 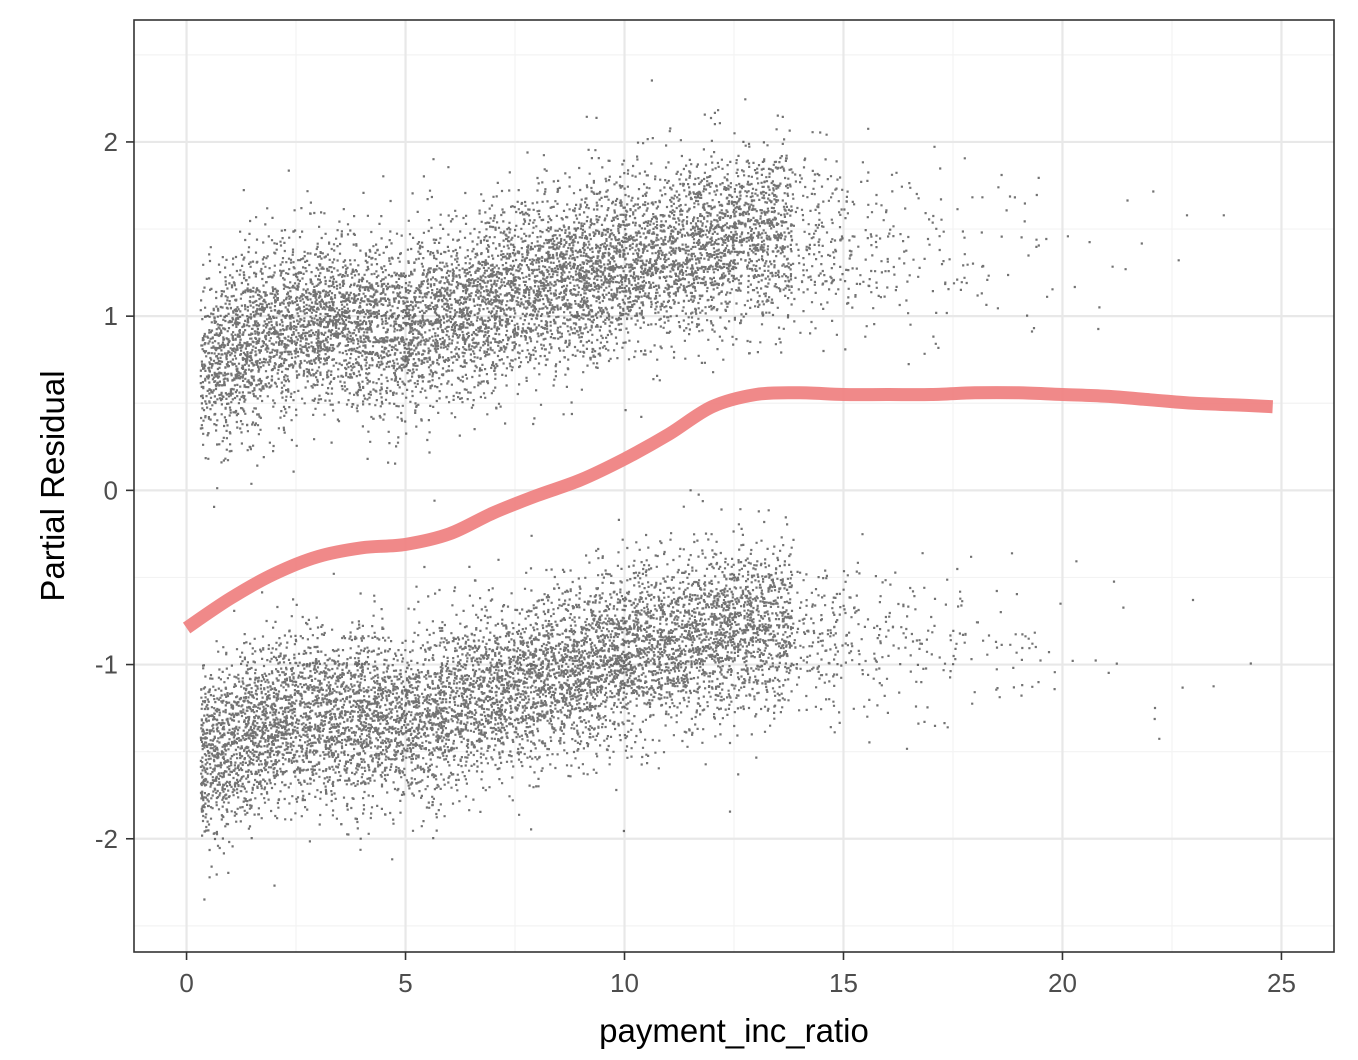 I want to click on x-axis-ticks: 0 5 10 15 20 25, so click(x=737, y=975).